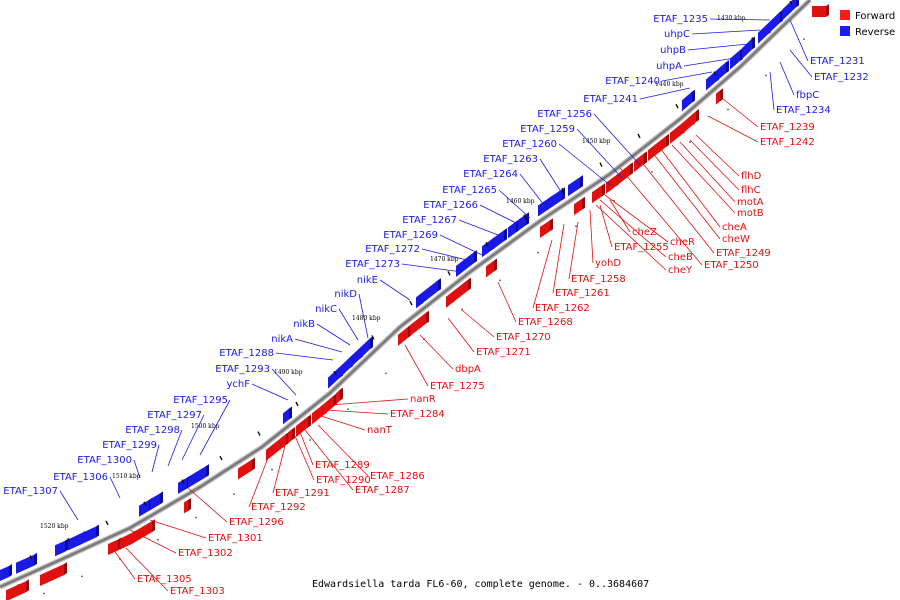 The width and height of the screenshot is (900, 600). What do you see at coordinates (372, 264) in the screenshot?
I see `gene-label: ETAF_1273` at bounding box center [372, 264].